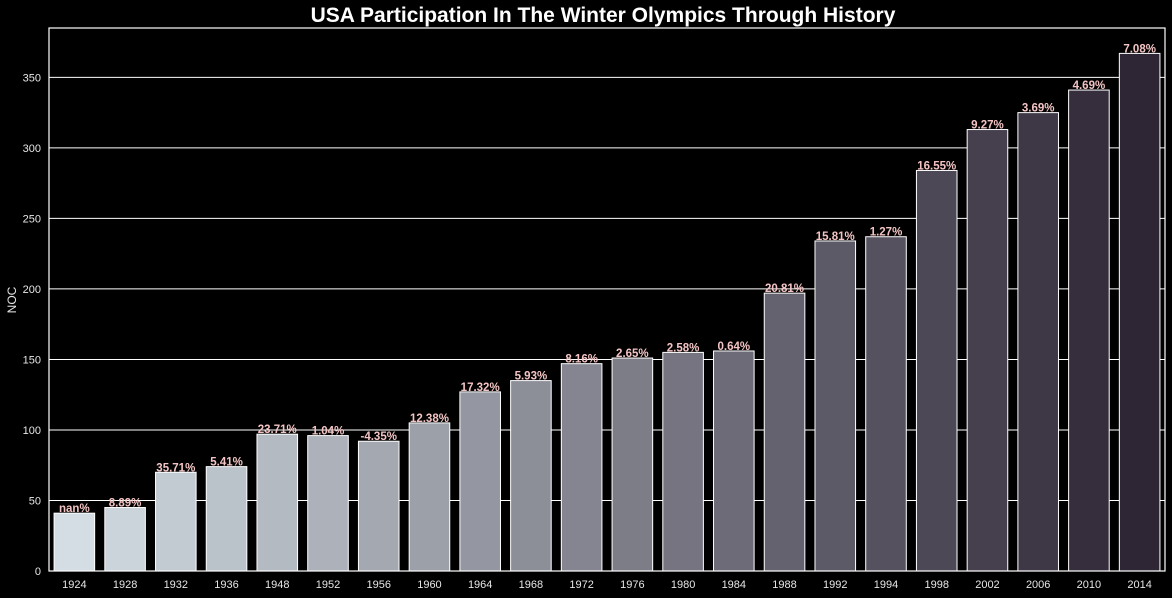  Describe the element at coordinates (12, 299) in the screenshot. I see `y-axis-label: NOC` at that location.